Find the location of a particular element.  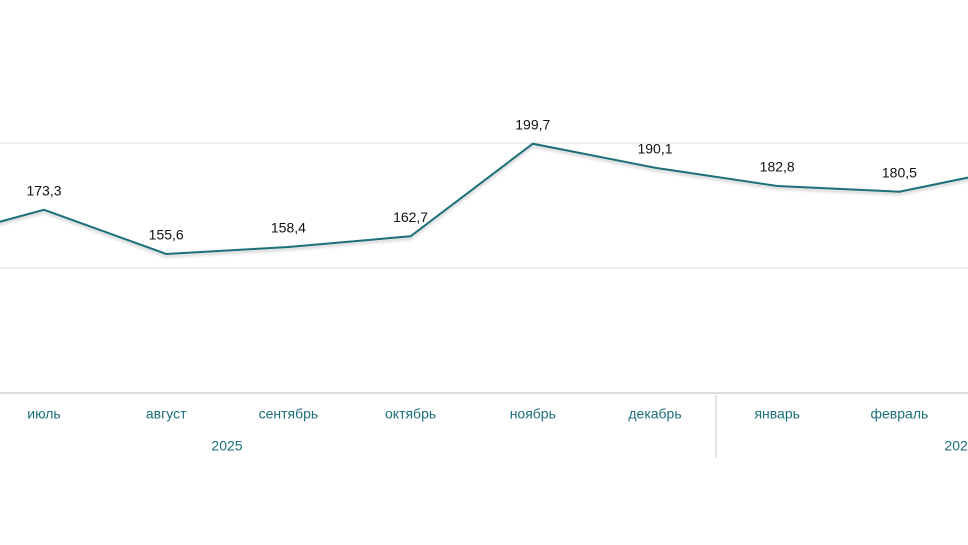

x-tick-label: февраль is located at coordinates (900, 414).